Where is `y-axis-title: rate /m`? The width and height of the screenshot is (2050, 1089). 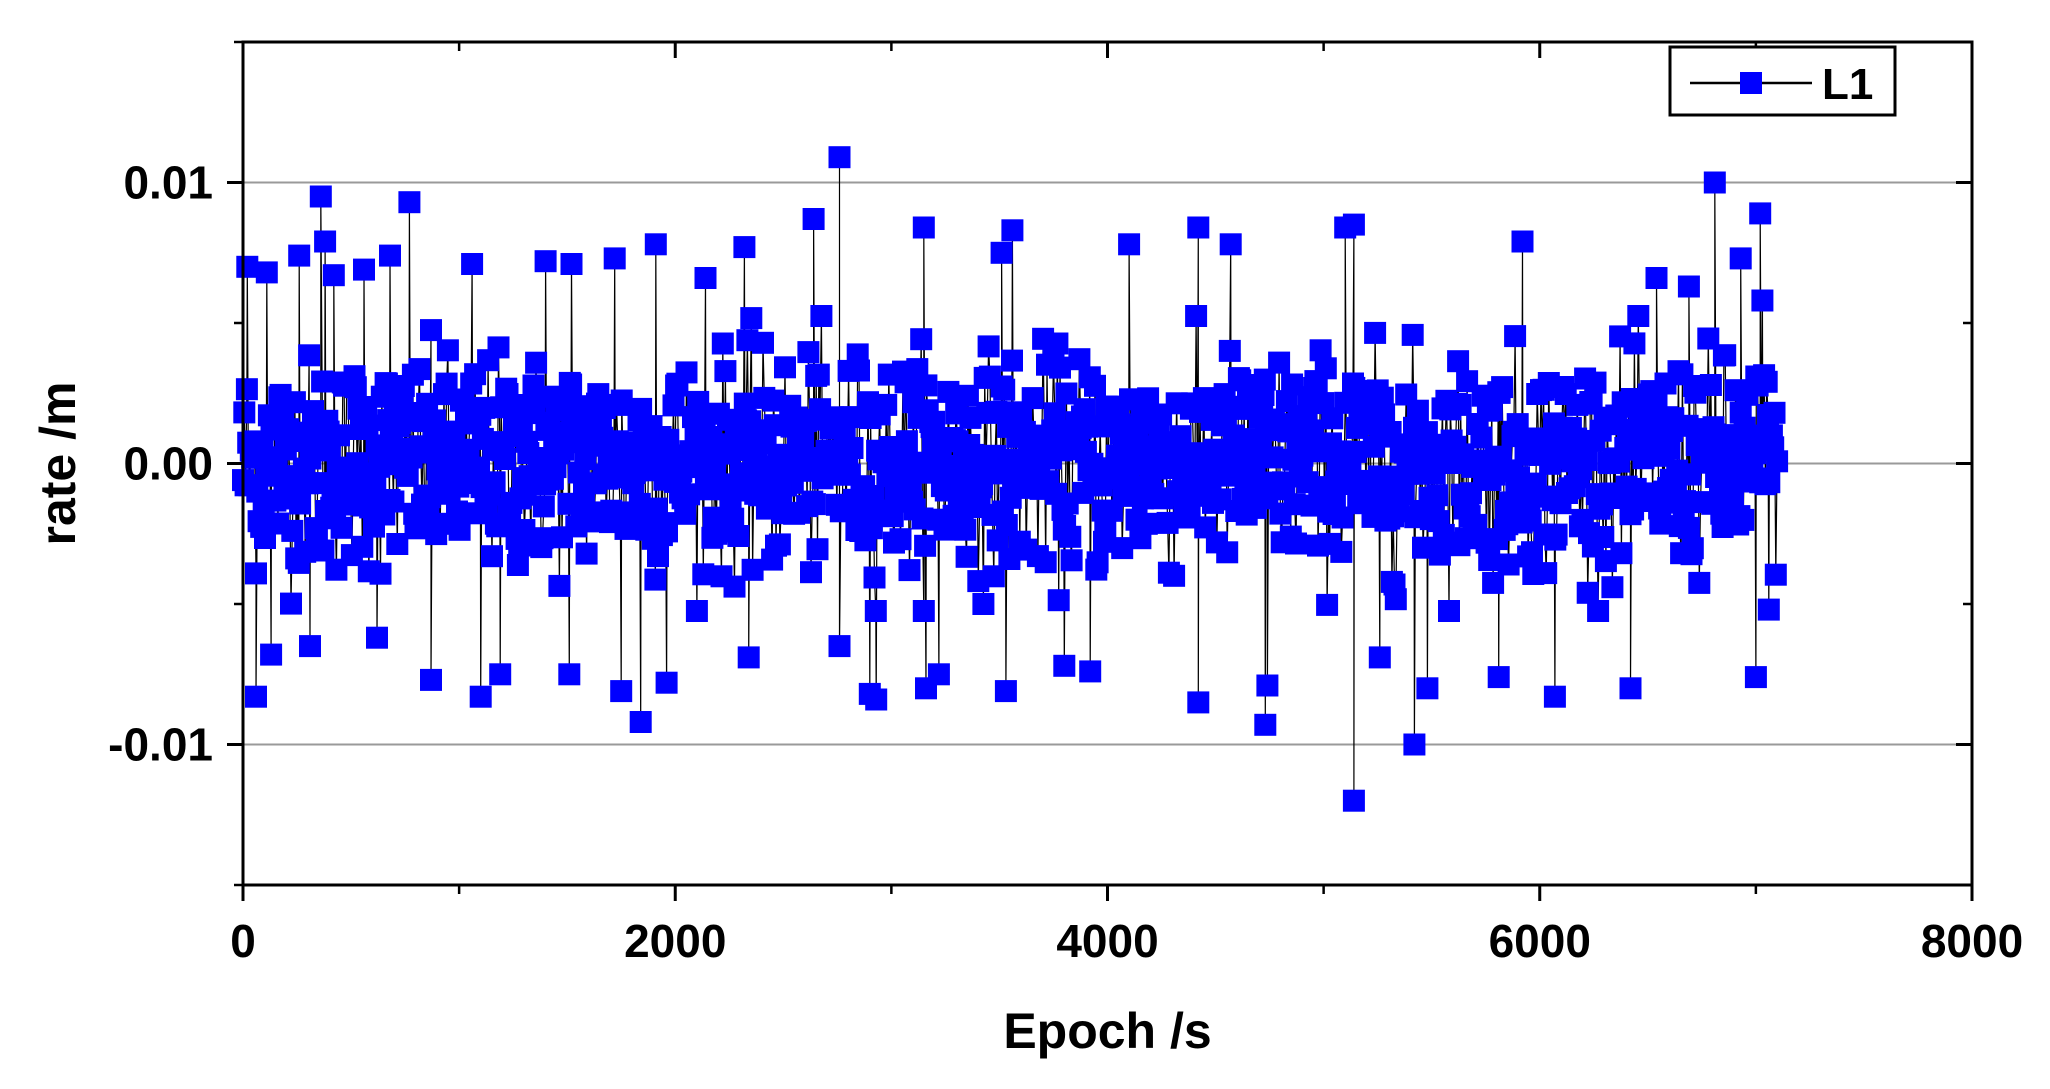
y-axis-title: rate /m is located at coordinates (58, 464).